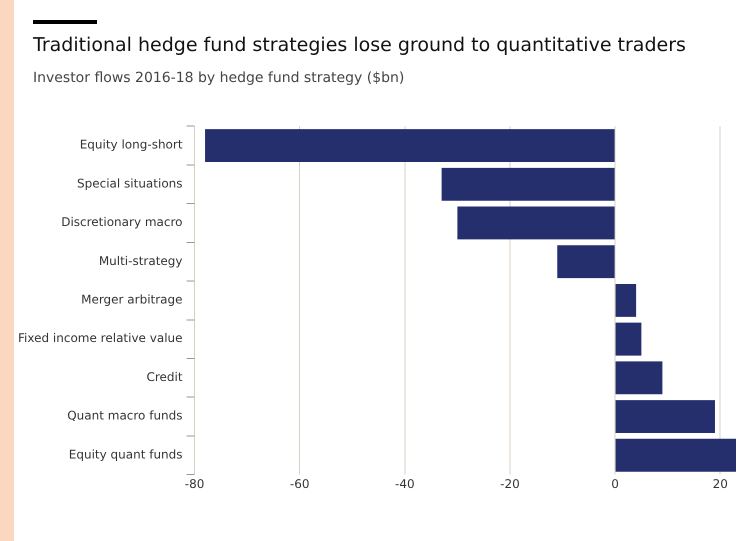  What do you see at coordinates (359, 45) in the screenshot?
I see `chart-title: Traditional hedge fund strategies lose ground to quantitative traders` at bounding box center [359, 45].